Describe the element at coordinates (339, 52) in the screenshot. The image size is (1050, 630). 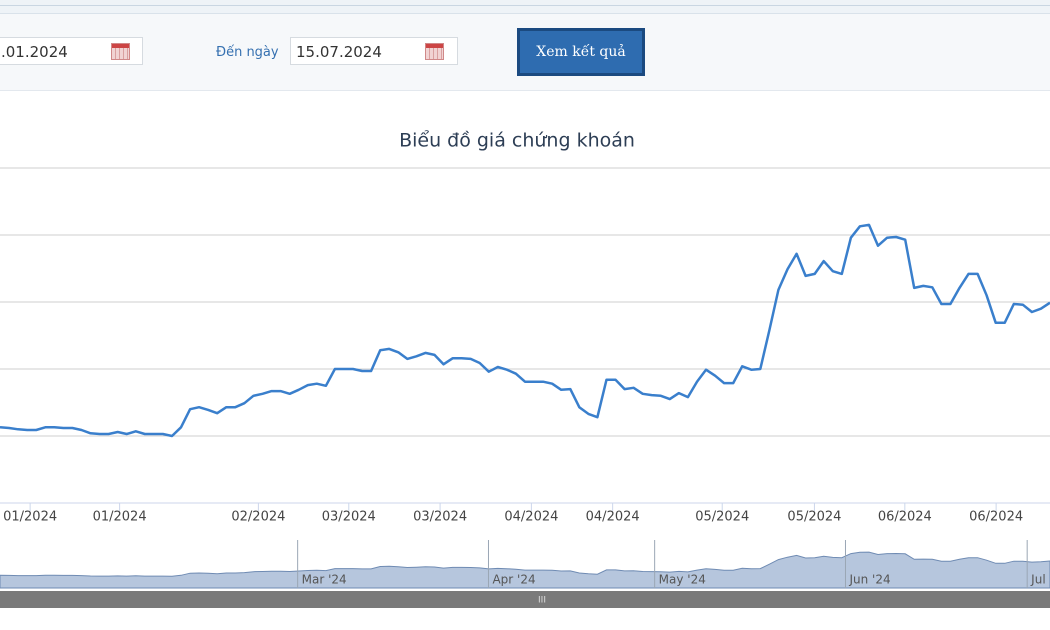
I see `to-date: 15.07.2024` at that location.